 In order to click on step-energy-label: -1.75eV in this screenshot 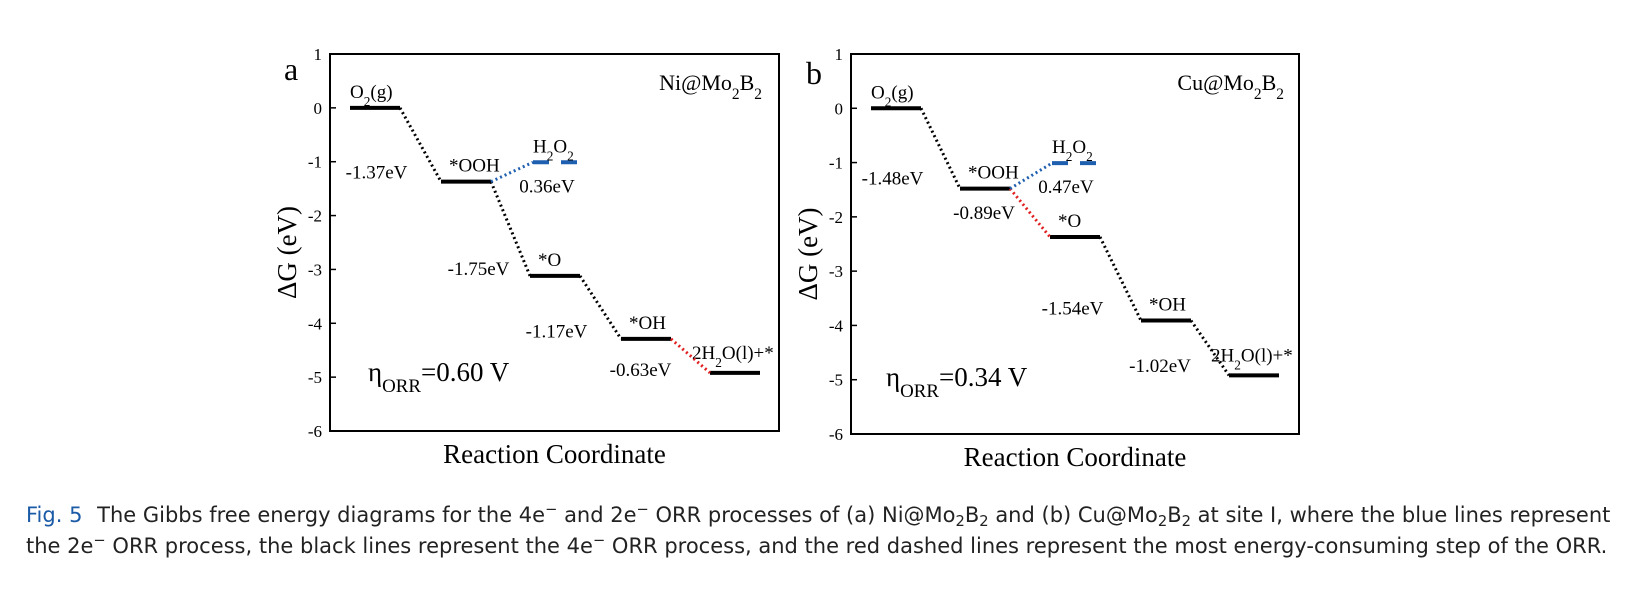, I will do `click(479, 269)`.